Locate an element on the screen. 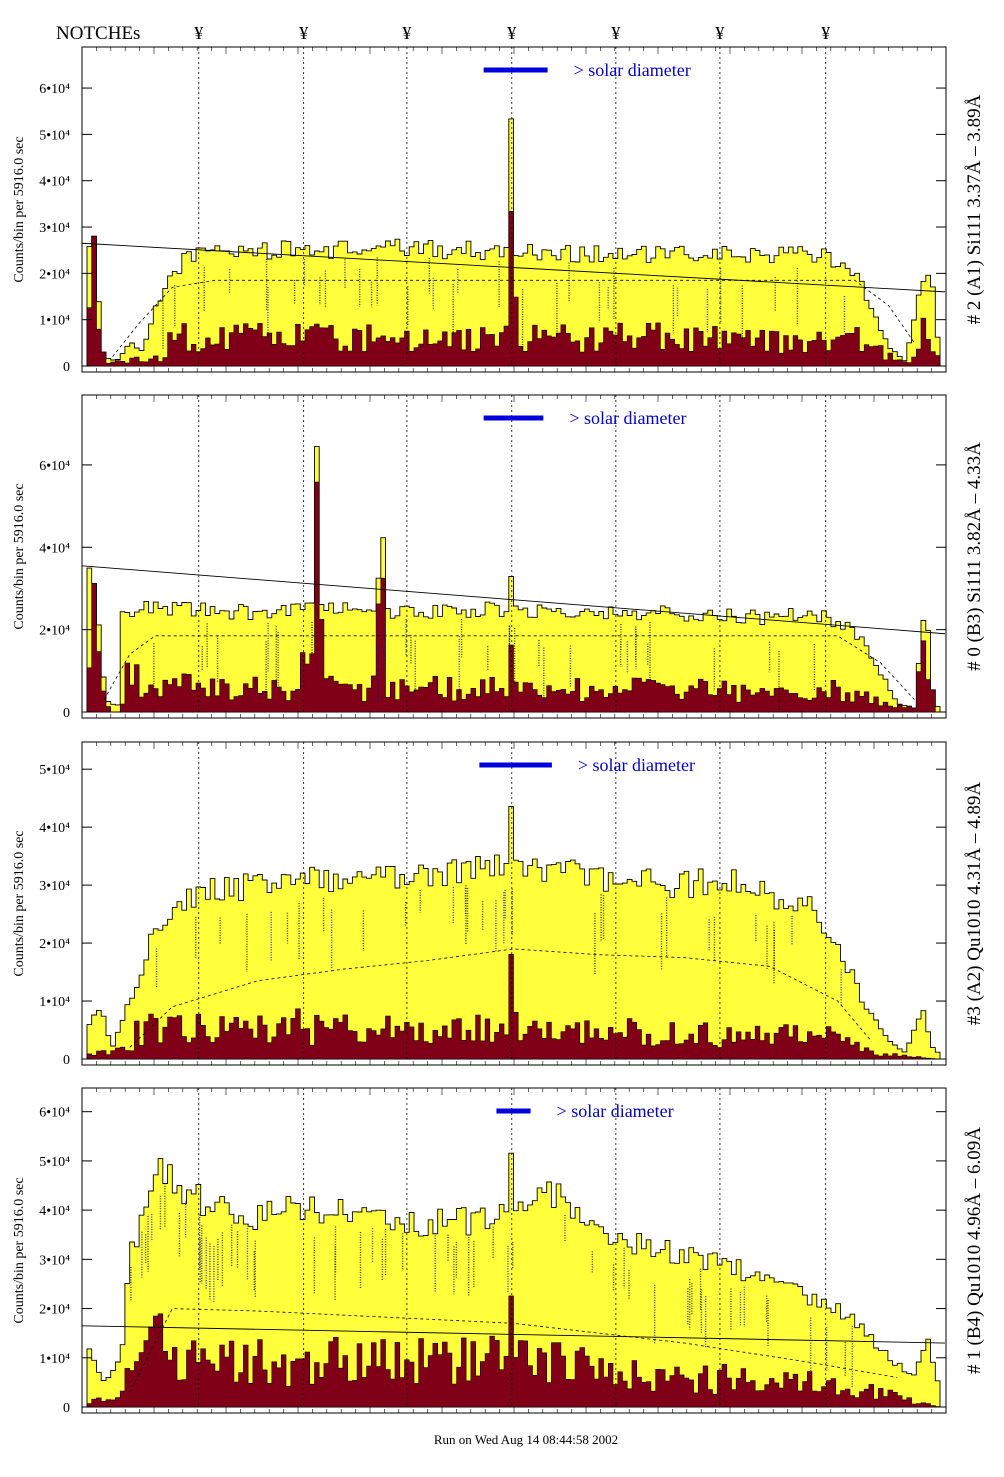 Image resolution: width=1004 pixels, height=1477 pixels. panel-title: #3 (A2) Qu1010 4.31Å – 4.89Å is located at coordinates (974, 904).